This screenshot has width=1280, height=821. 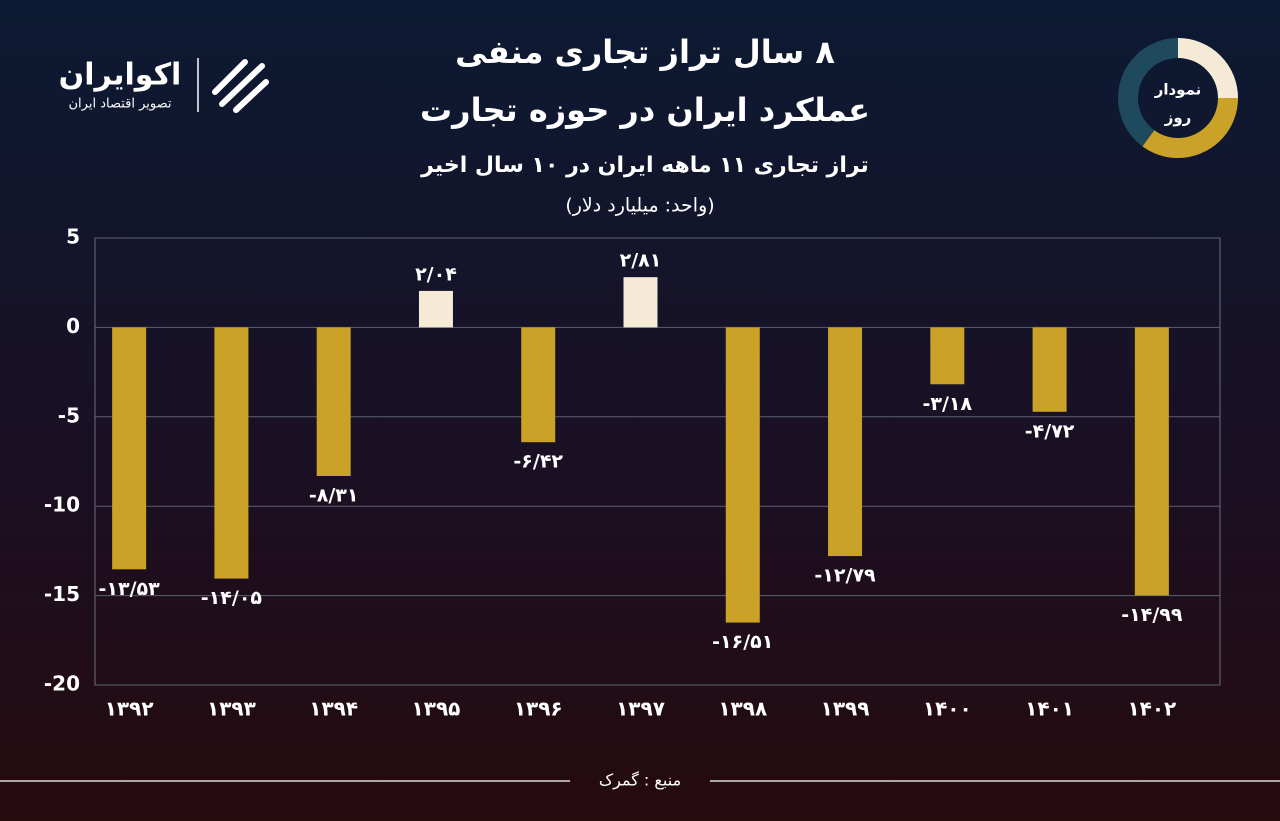 What do you see at coordinates (130, 589) in the screenshot?
I see `value-label: -۱۳/۵۳` at bounding box center [130, 589].